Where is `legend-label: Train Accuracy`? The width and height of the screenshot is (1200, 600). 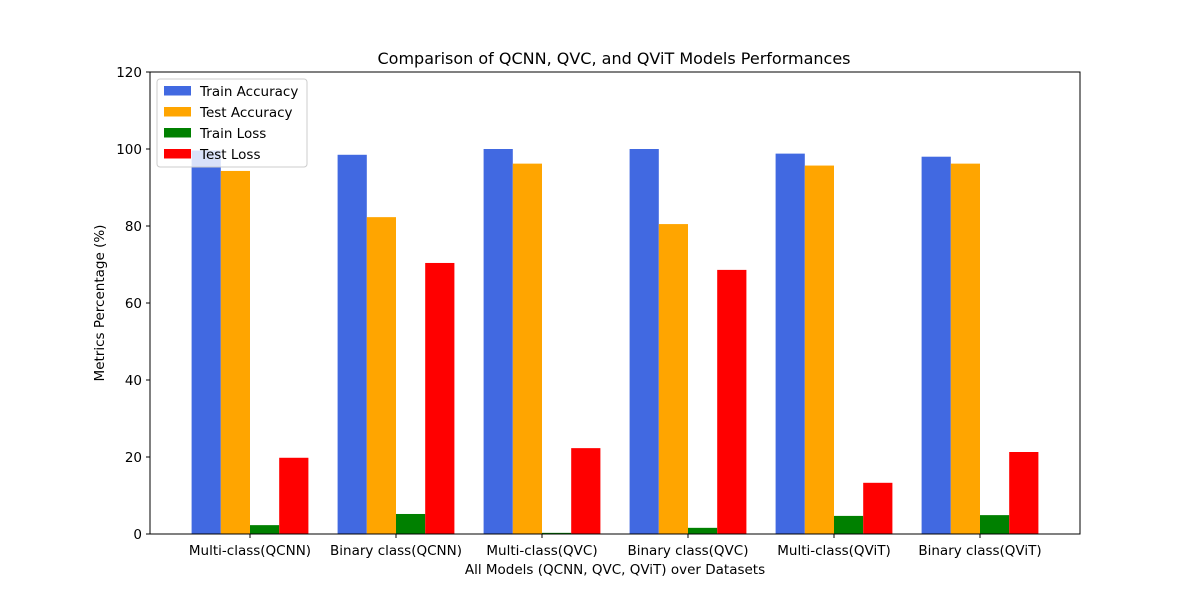
legend-label: Train Accuracy is located at coordinates (248, 92).